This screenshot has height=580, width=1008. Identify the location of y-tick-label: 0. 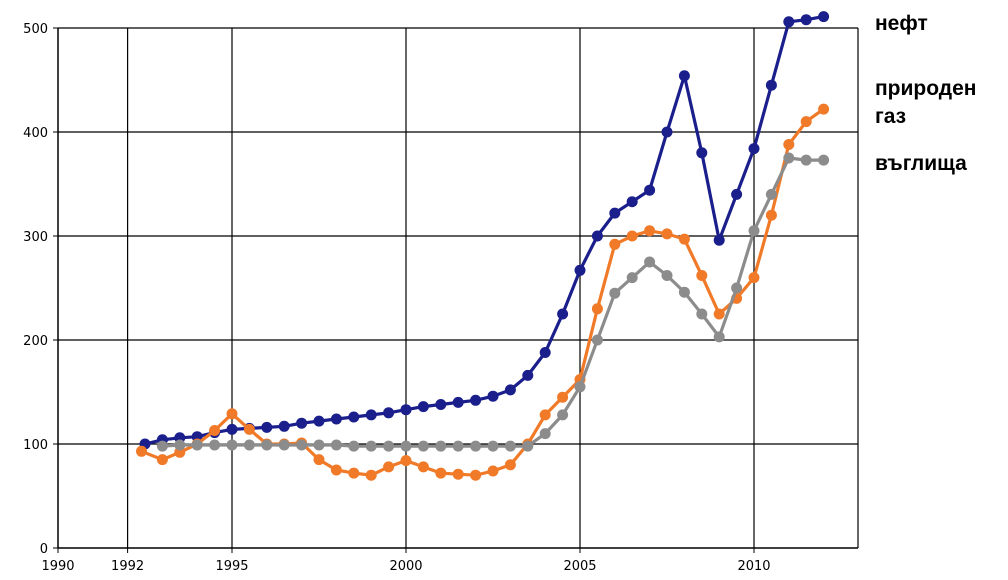
(44, 549).